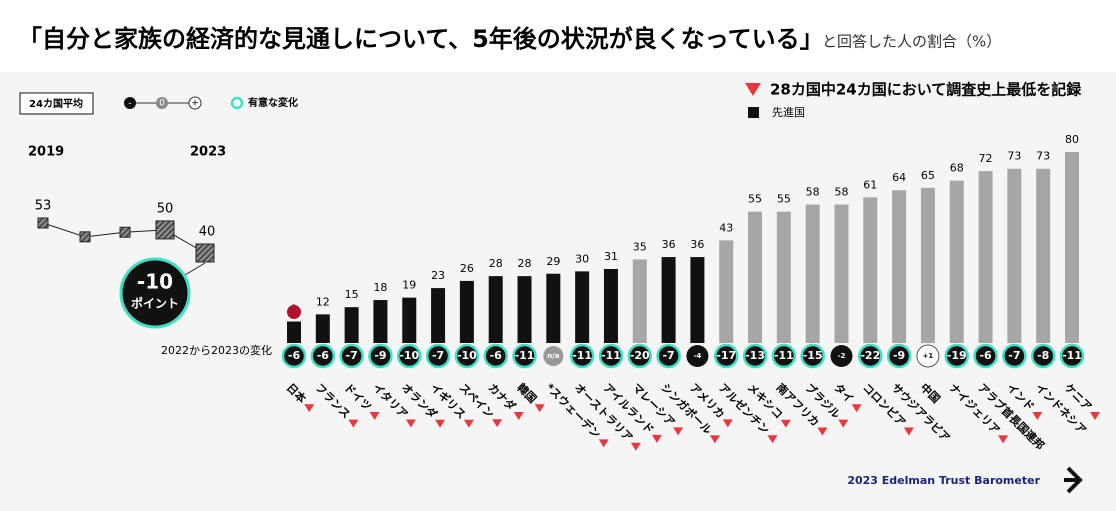  I want to click on legend-plus-text: +, so click(195, 104).